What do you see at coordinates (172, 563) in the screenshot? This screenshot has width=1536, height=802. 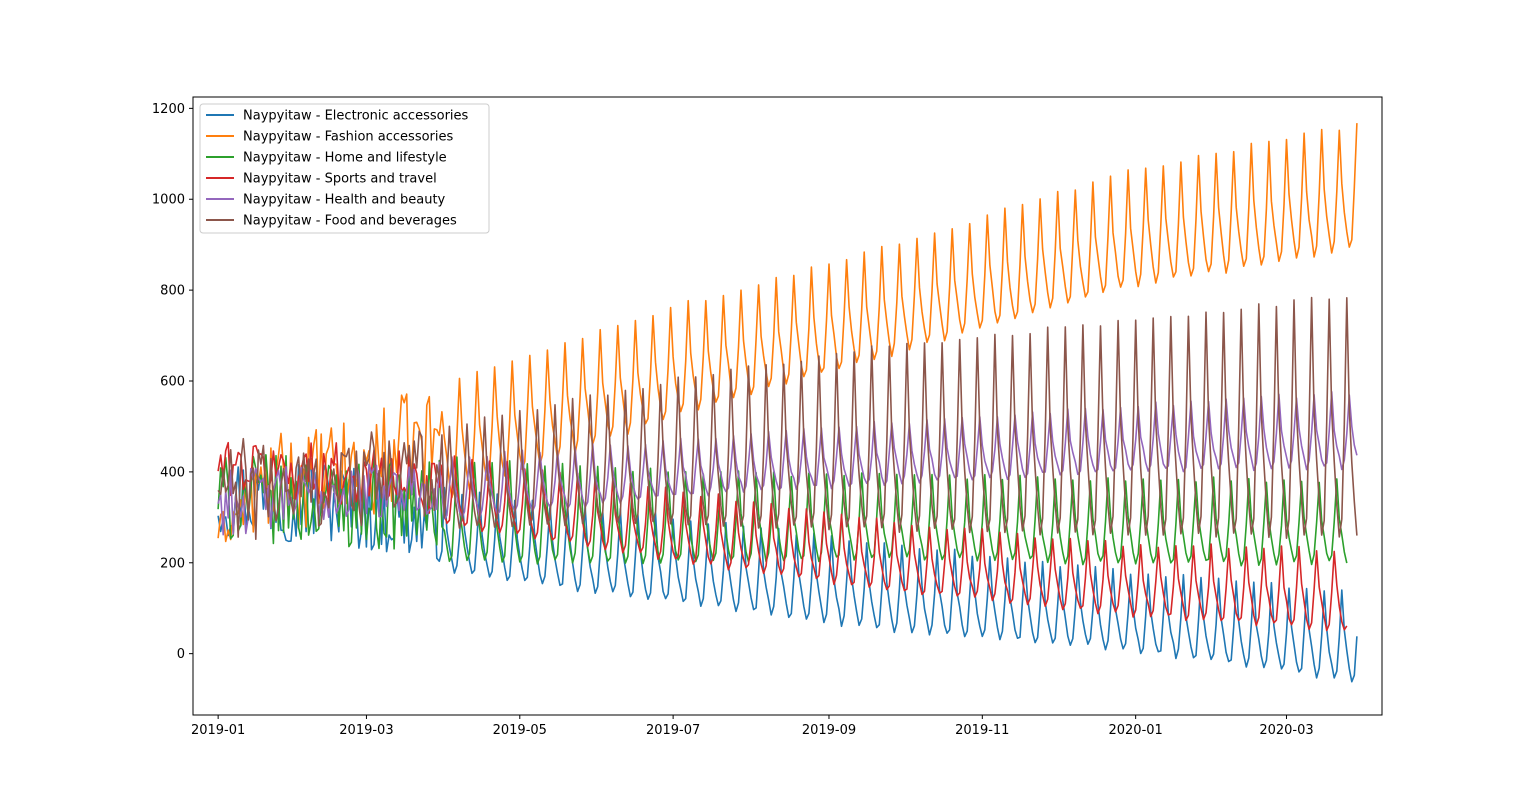 I see `y-tick-label: 200` at bounding box center [172, 563].